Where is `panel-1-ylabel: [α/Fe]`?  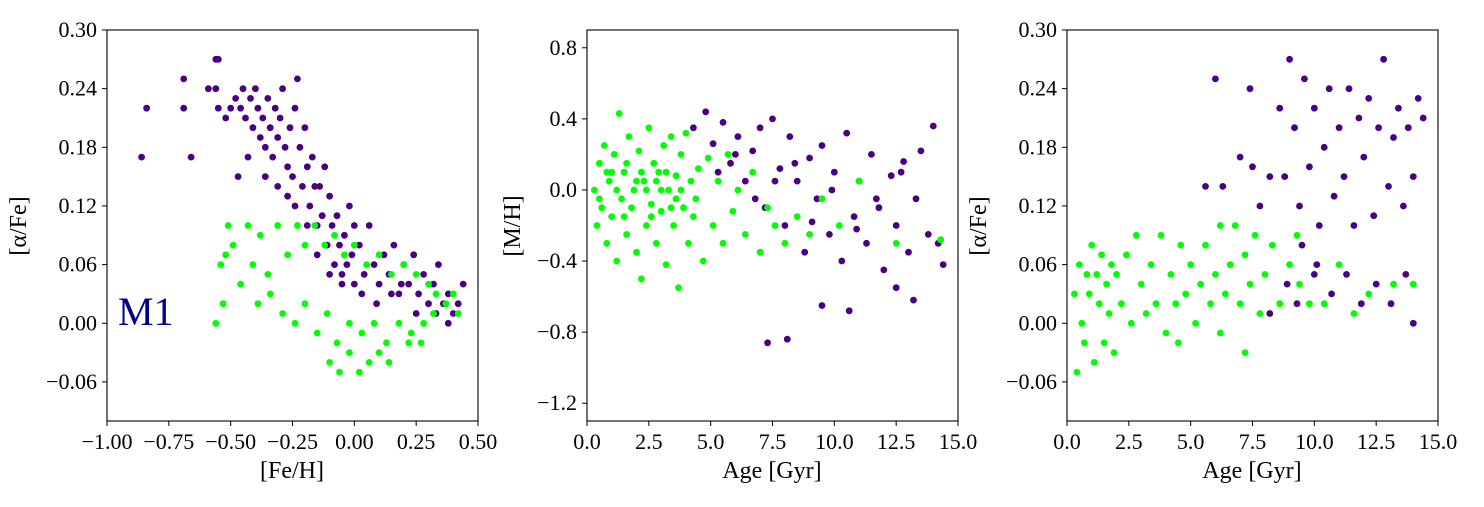
panel-1-ylabel: [α/Fe] is located at coordinates (19, 225).